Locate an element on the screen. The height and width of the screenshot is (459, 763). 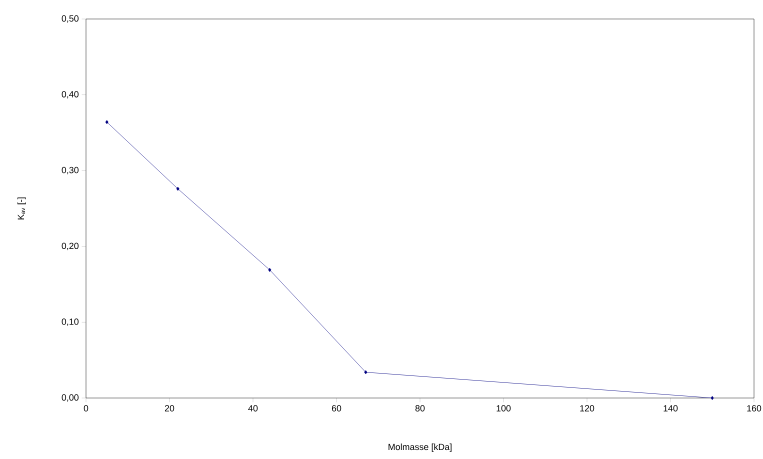
y-tick-label: 0,50 is located at coordinates (70, 19).